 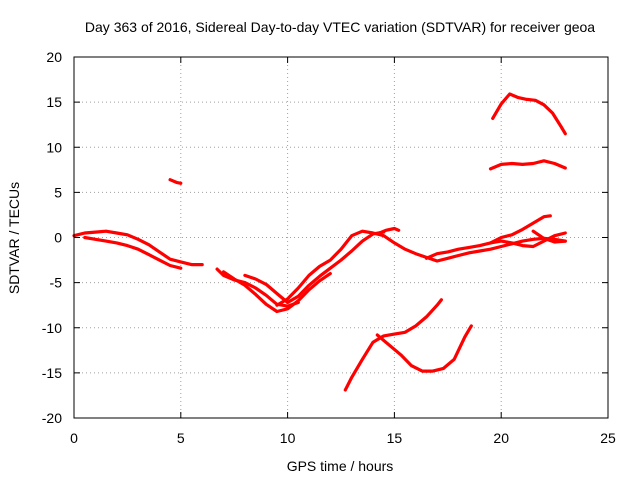 What do you see at coordinates (74, 438) in the screenshot?
I see `x-tick-label: 0` at bounding box center [74, 438].